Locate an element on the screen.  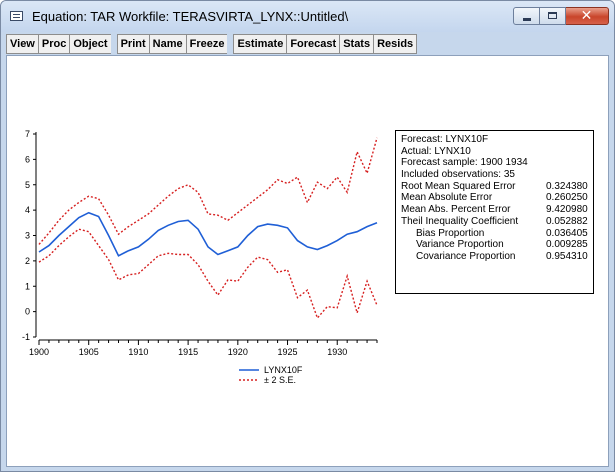
x-tick-label: 1930 is located at coordinates (337, 352).